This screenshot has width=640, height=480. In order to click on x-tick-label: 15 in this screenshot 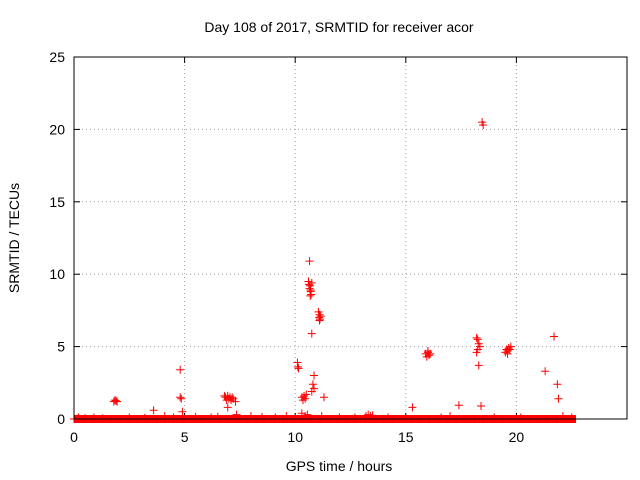, I will do `click(406, 437)`.